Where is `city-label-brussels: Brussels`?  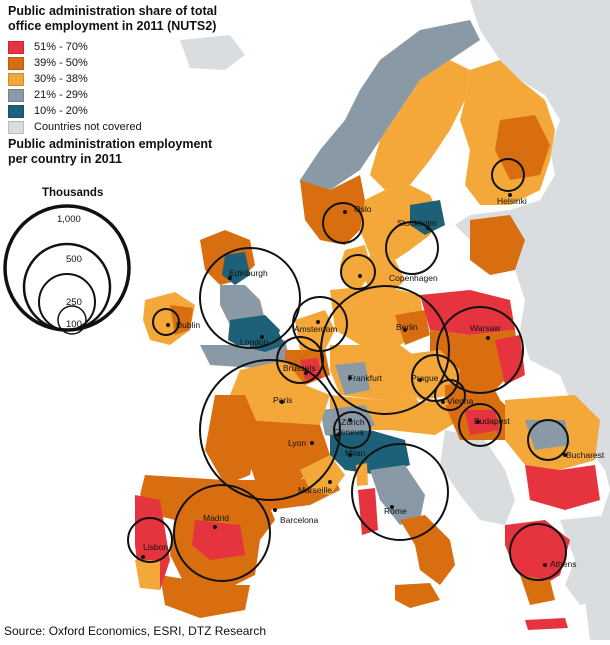 city-label-brussels: Brussels is located at coordinates (299, 368).